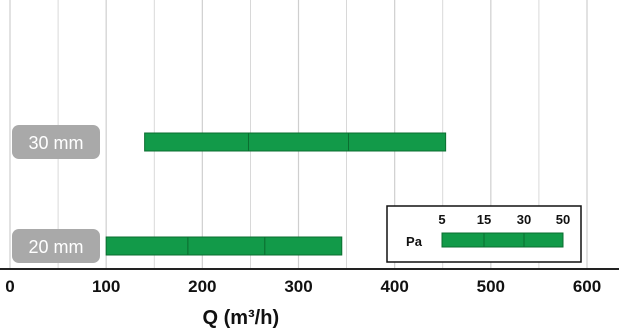 The image size is (619, 332). What do you see at coordinates (56, 194) in the screenshot?
I see `row-labels: 30 mm 20 mm` at bounding box center [56, 194].